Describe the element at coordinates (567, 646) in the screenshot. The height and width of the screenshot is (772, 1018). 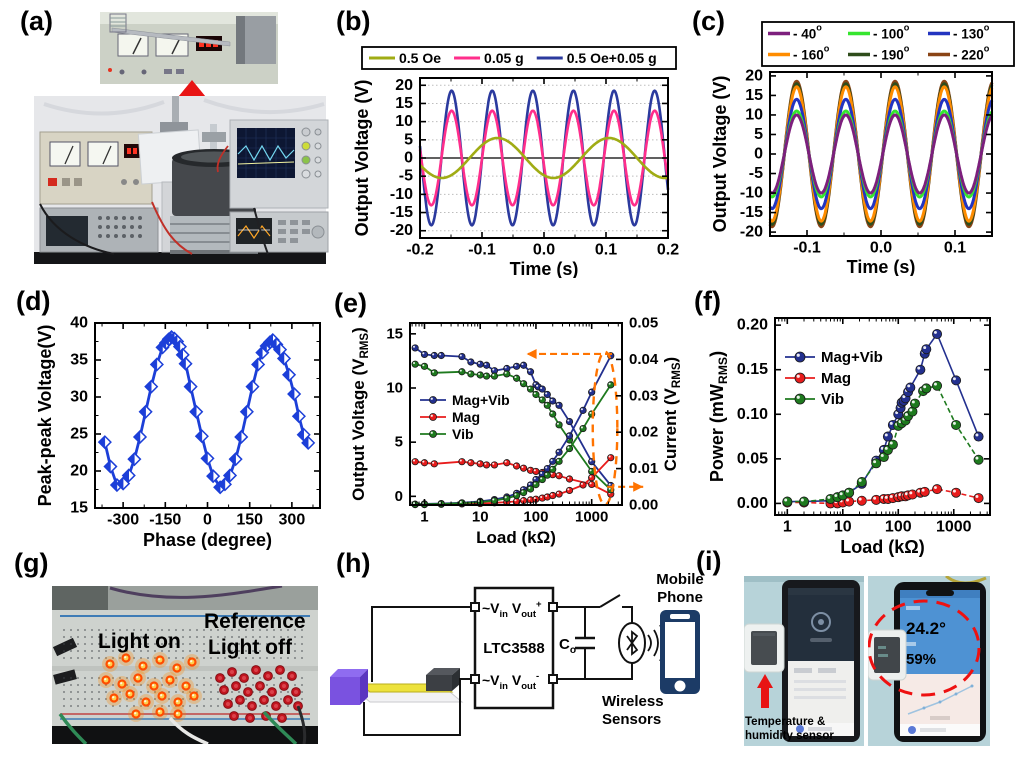
I see `capacitor-label: Co` at that location.